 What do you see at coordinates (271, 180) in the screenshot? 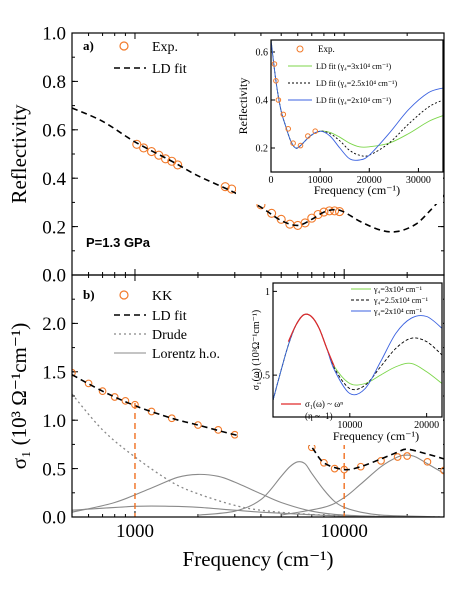
I see `x-tick-label: 0` at bounding box center [271, 180].